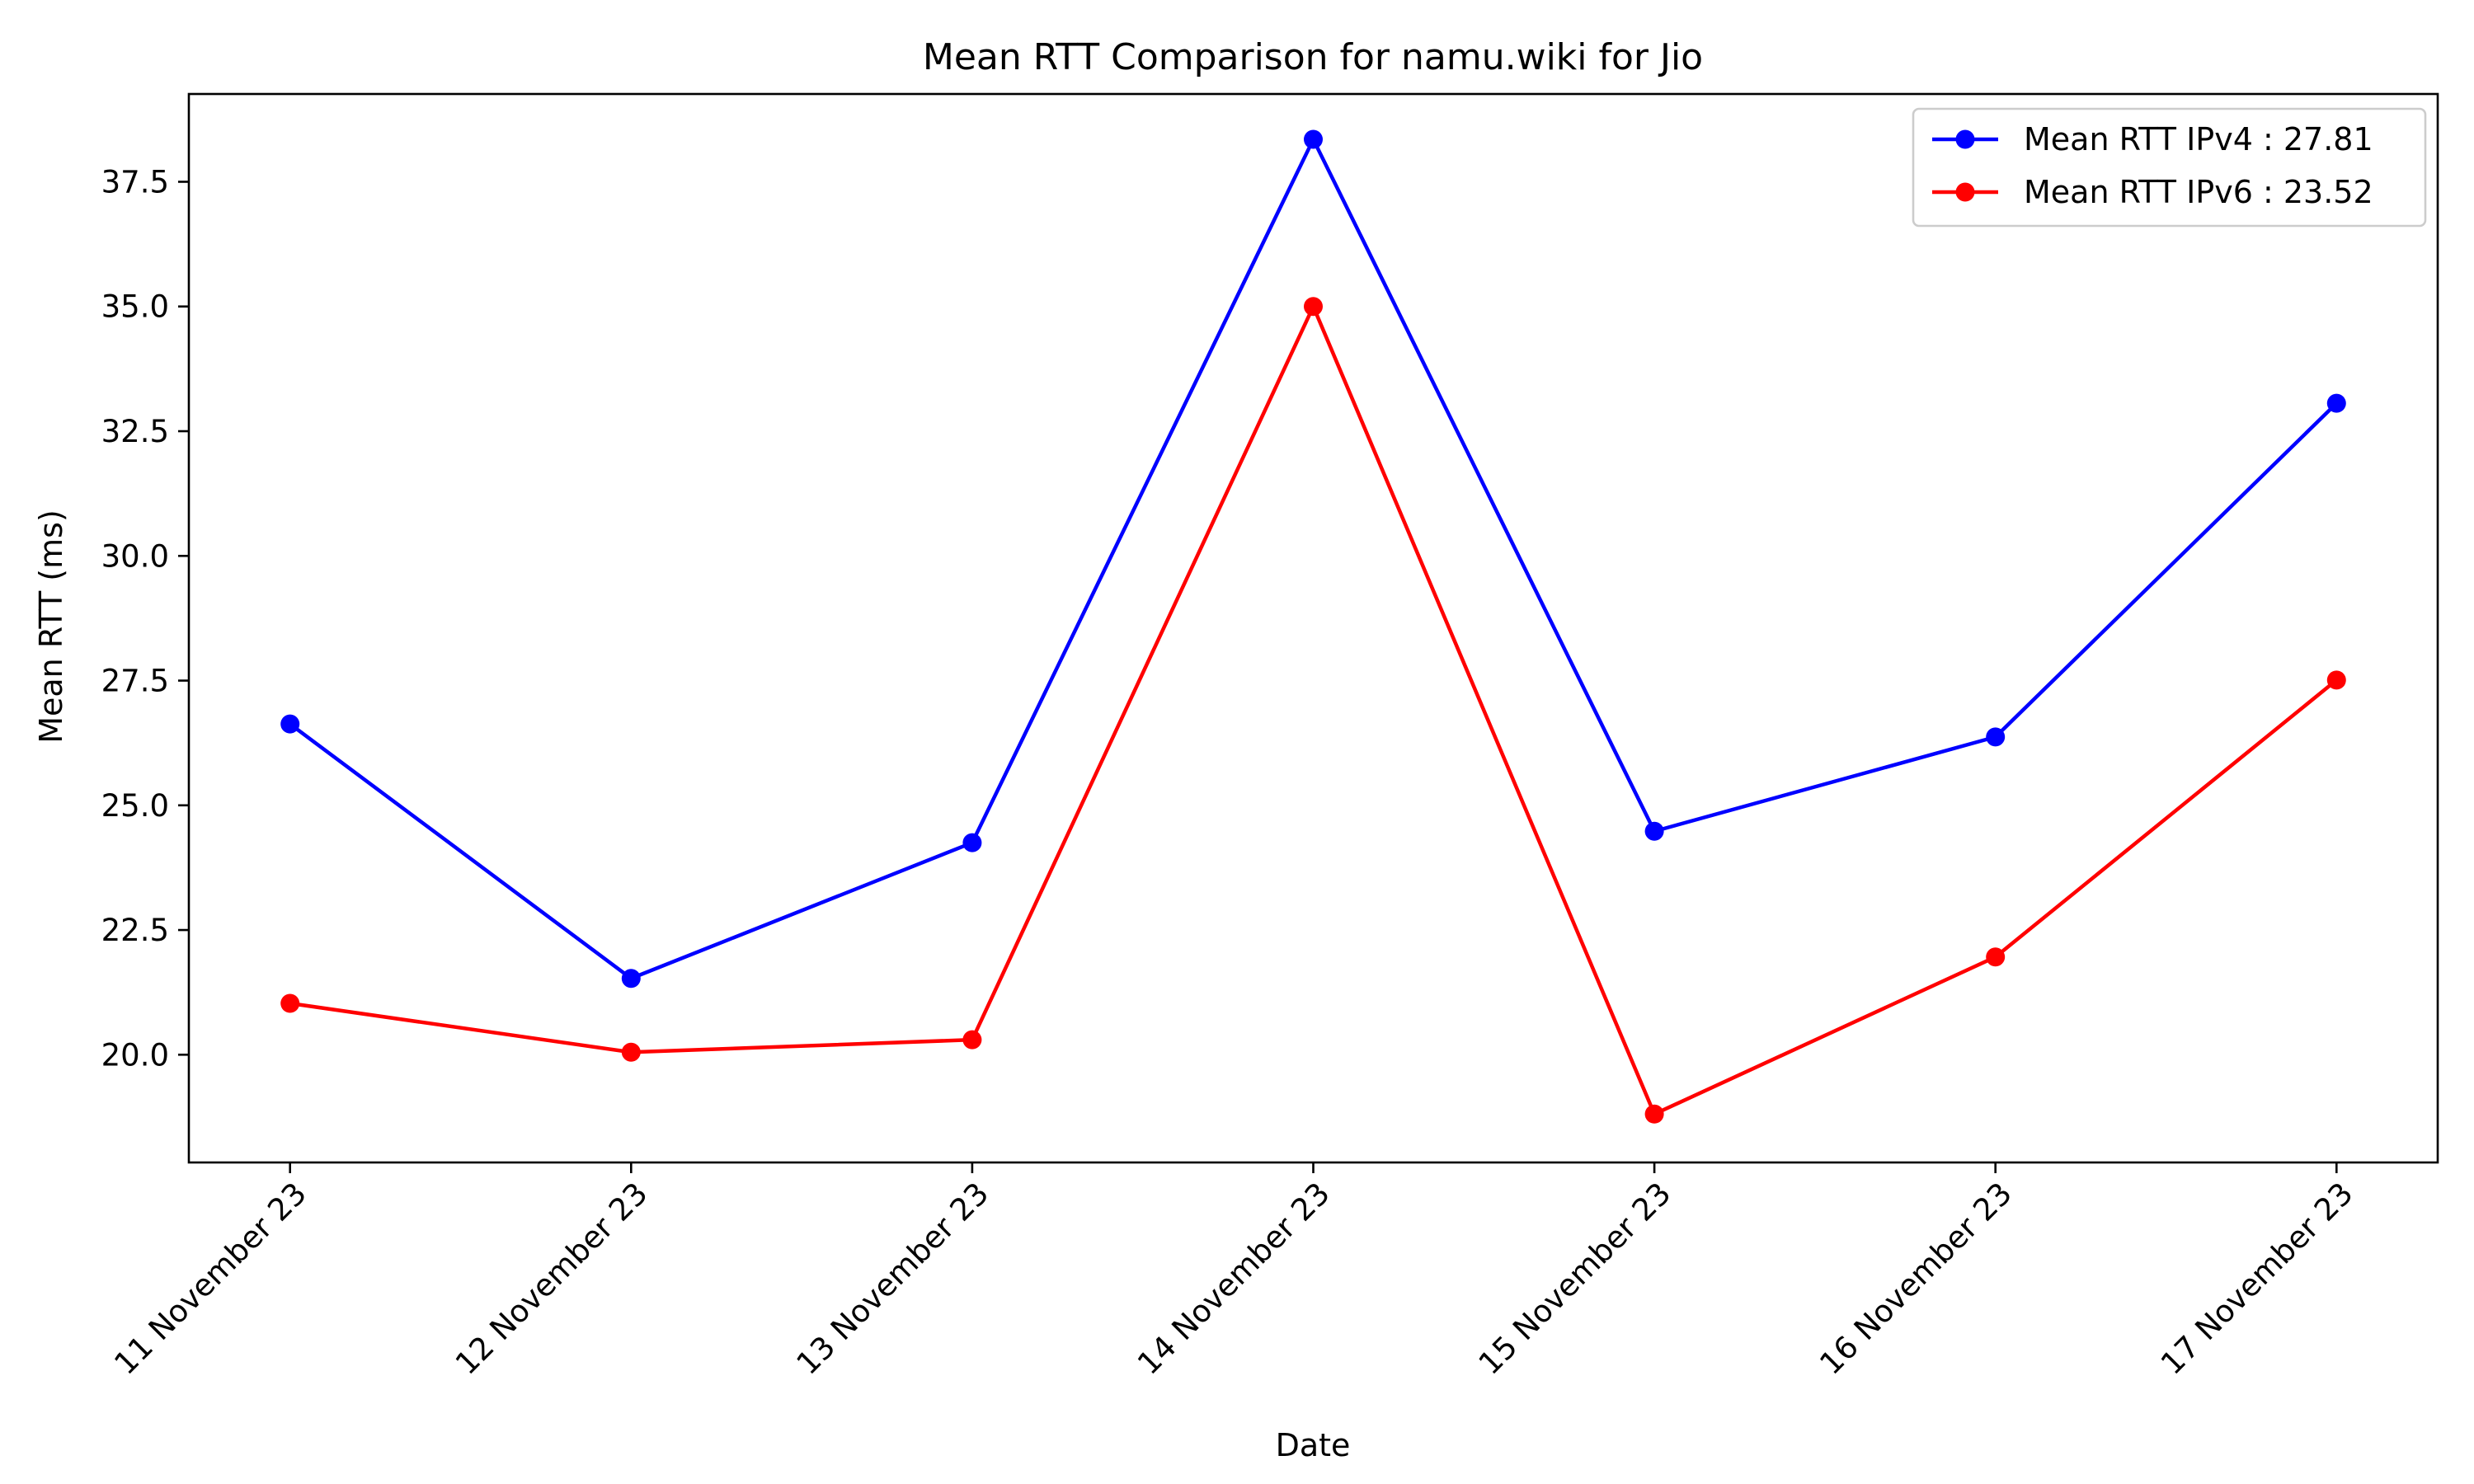 The height and width of the screenshot is (1484, 2474). What do you see at coordinates (135, 556) in the screenshot?
I see `y-tick-label: 30.0` at bounding box center [135, 556].